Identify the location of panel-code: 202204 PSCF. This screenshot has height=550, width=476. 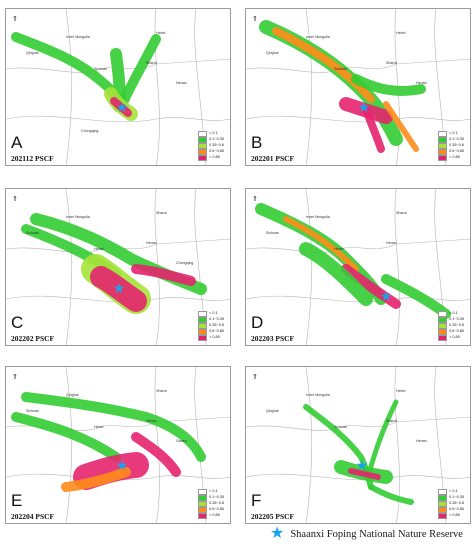
(33, 516).